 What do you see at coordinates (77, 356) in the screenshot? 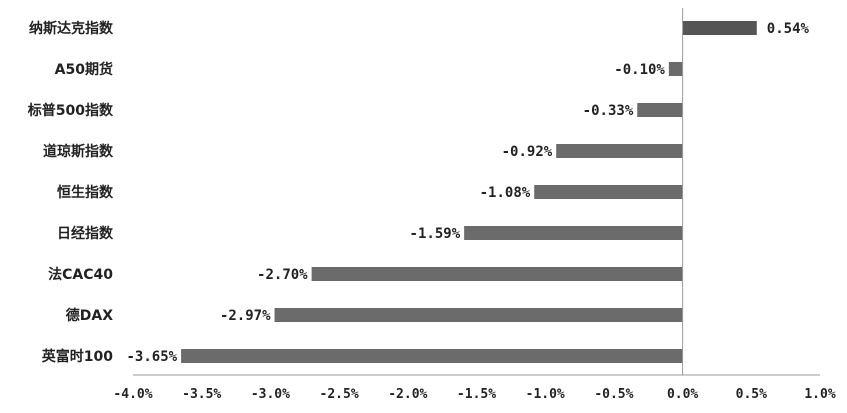
I see `category-label-8: 英富时100` at bounding box center [77, 356].